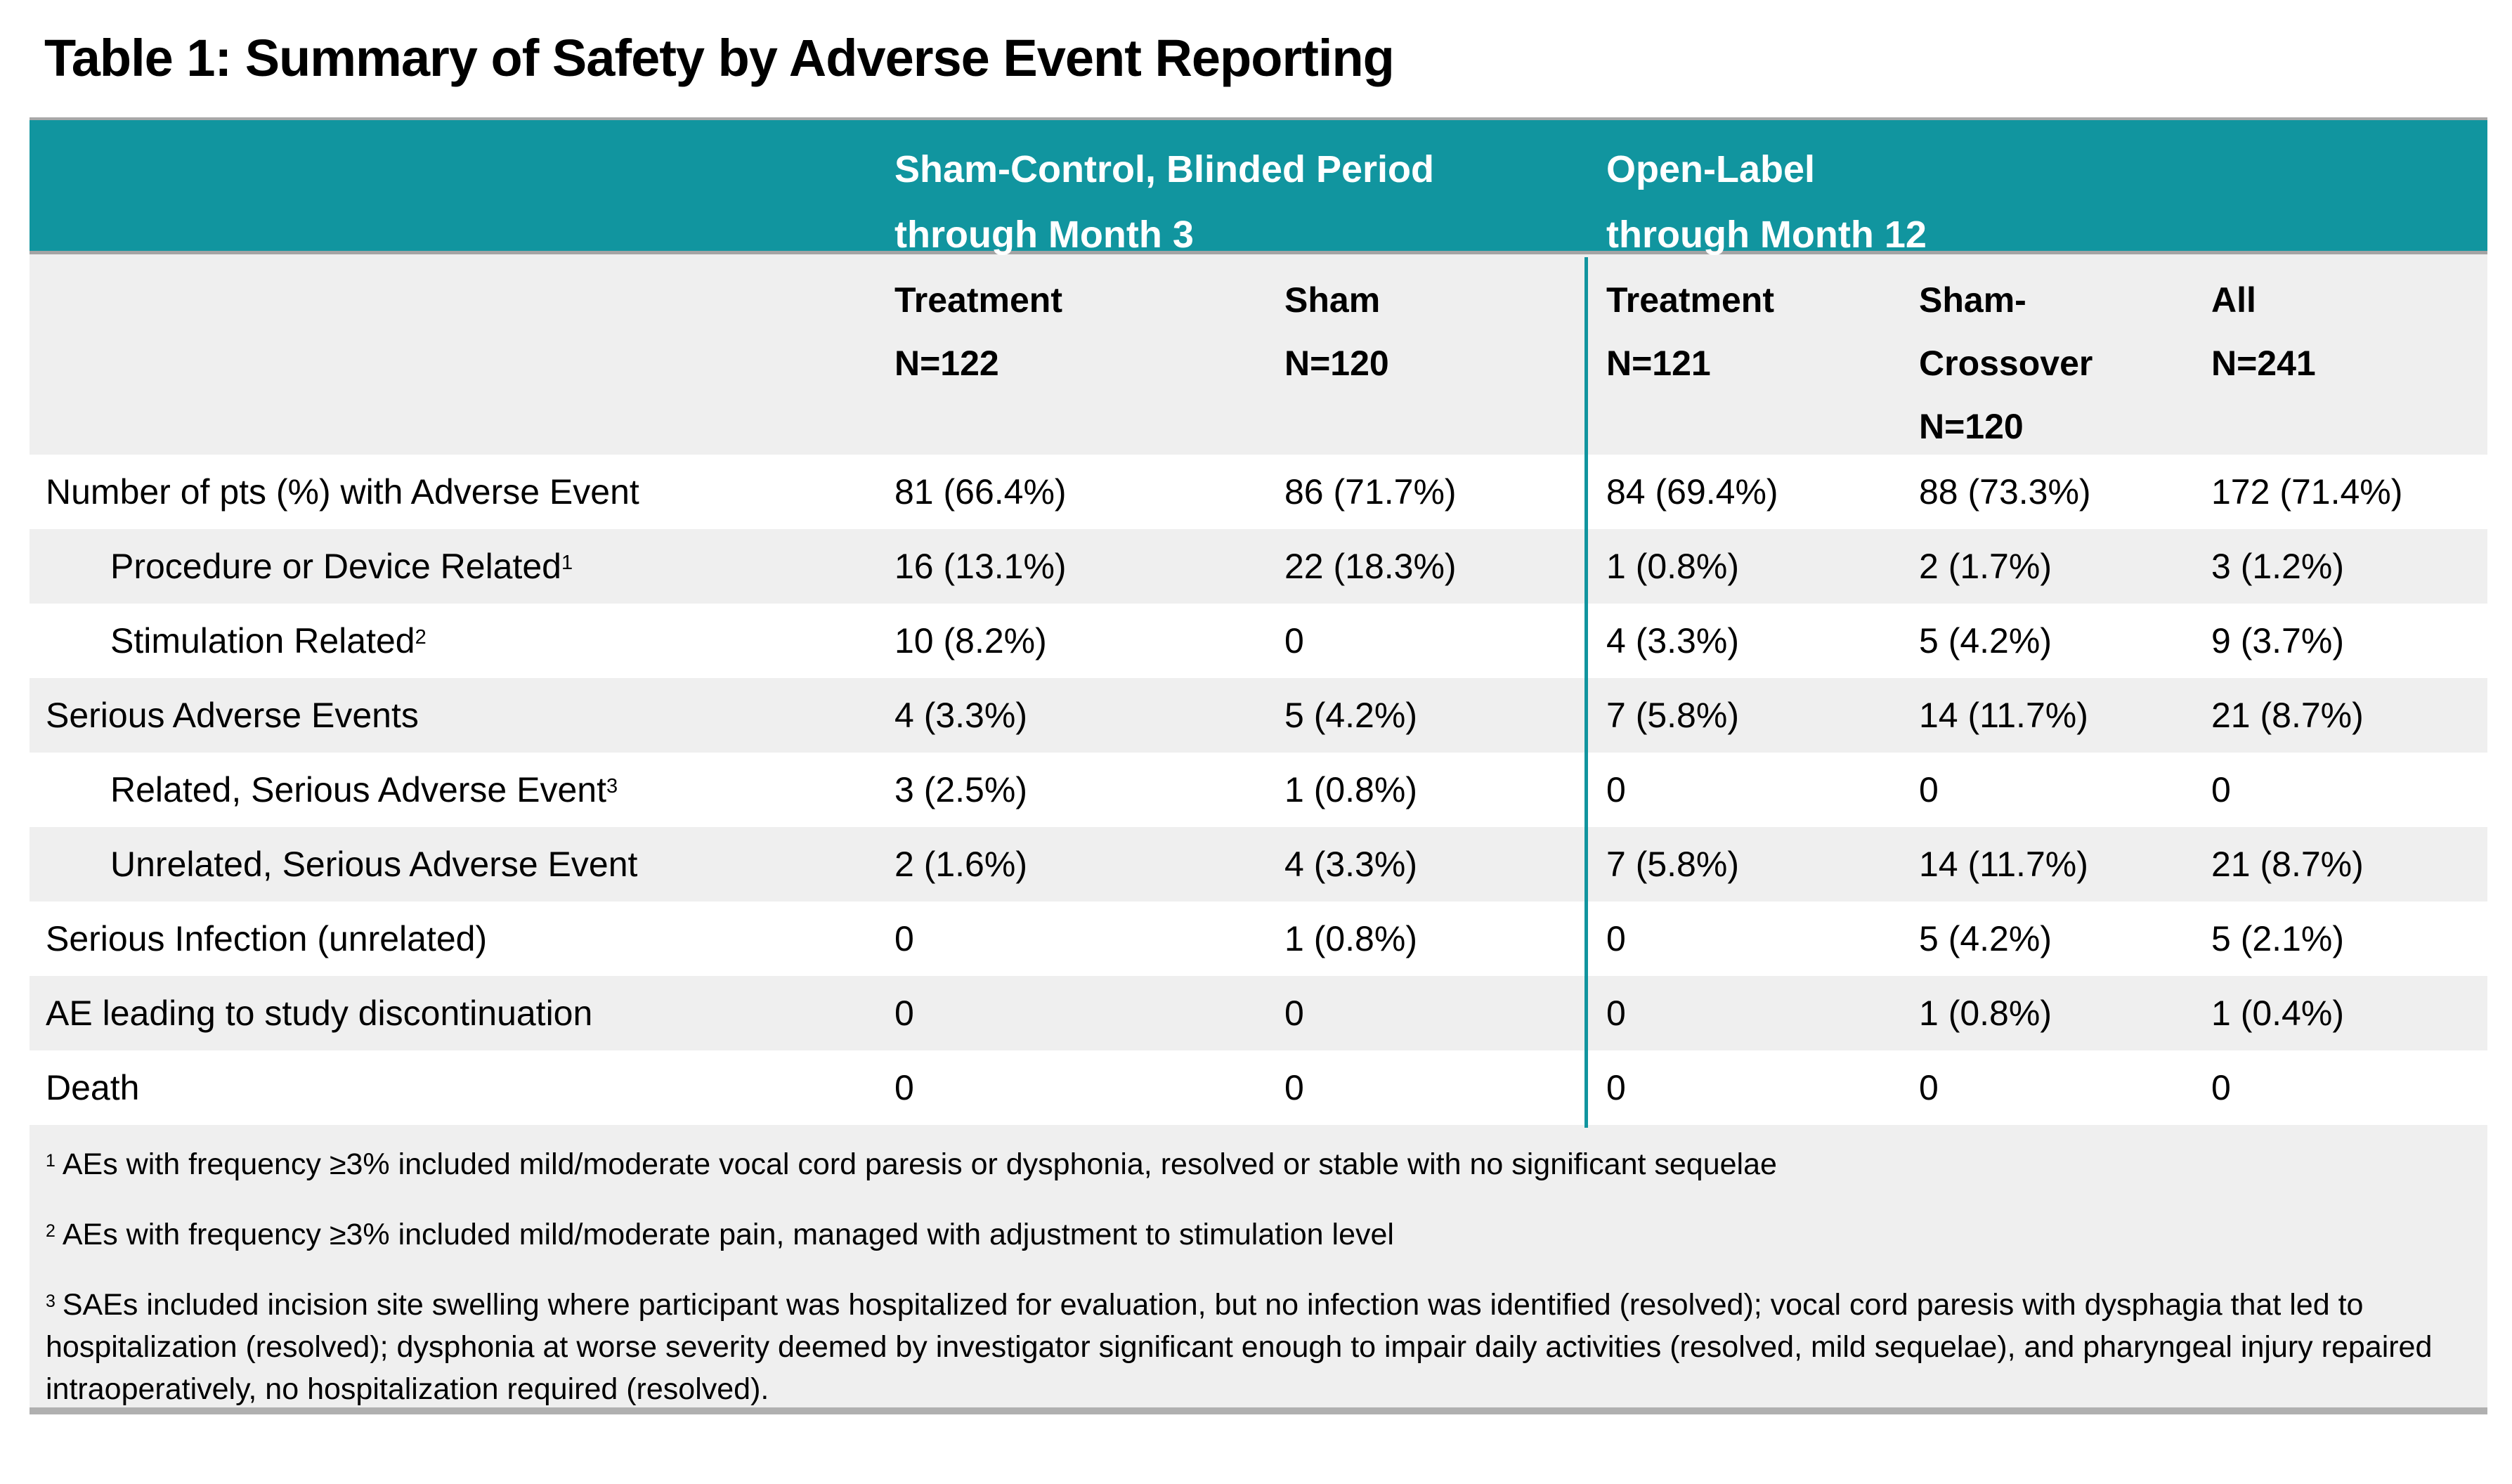 Image resolution: width=2512 pixels, height=1484 pixels. Describe the element at coordinates (1433, 363) in the screenshot. I see `column-header-sham: Sham N=120` at that location.